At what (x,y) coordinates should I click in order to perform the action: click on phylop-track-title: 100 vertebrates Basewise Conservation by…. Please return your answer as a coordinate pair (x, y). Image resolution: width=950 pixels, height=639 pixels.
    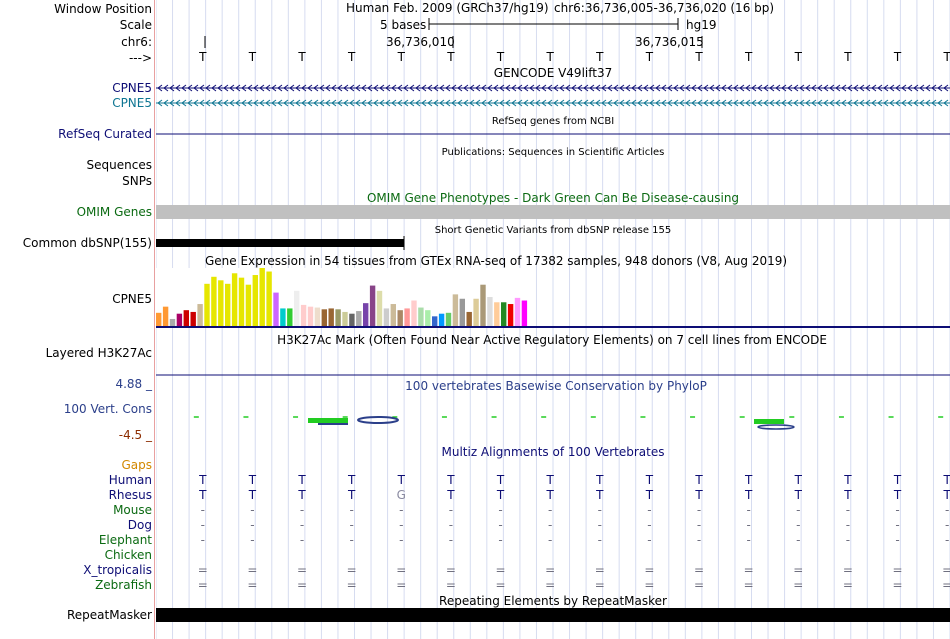
    Looking at the image, I should click on (556, 386).